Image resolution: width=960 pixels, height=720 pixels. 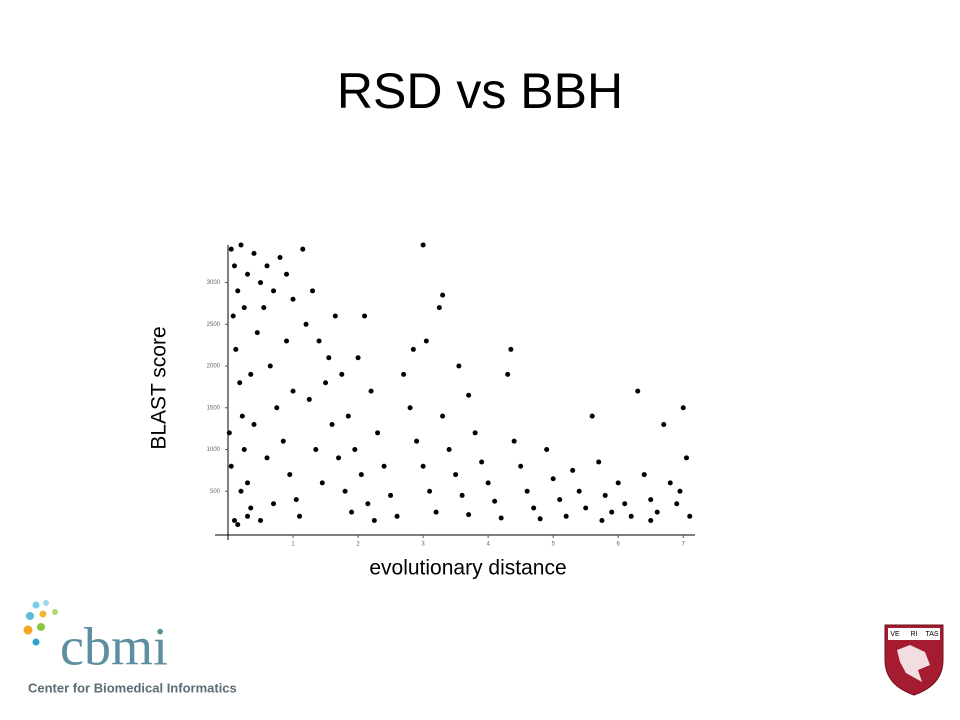 I want to click on x-axis-label: evolutionary distance, so click(x=467, y=568).